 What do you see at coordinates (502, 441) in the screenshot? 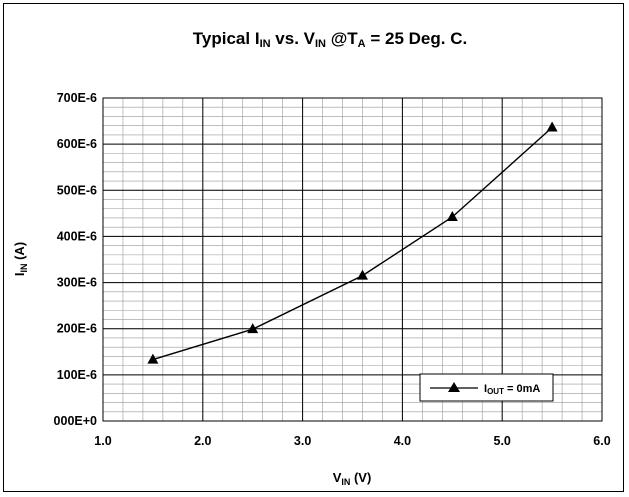
I see `x-tick-label: 5.0` at bounding box center [502, 441].